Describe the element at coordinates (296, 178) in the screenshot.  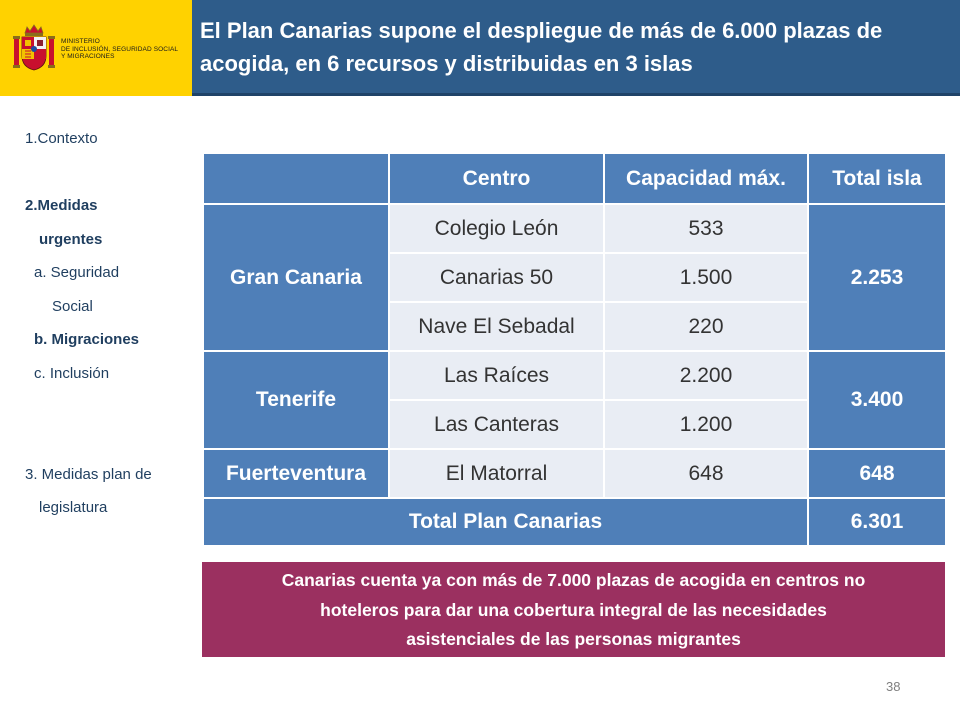
I see `header-cell-empty` at that location.